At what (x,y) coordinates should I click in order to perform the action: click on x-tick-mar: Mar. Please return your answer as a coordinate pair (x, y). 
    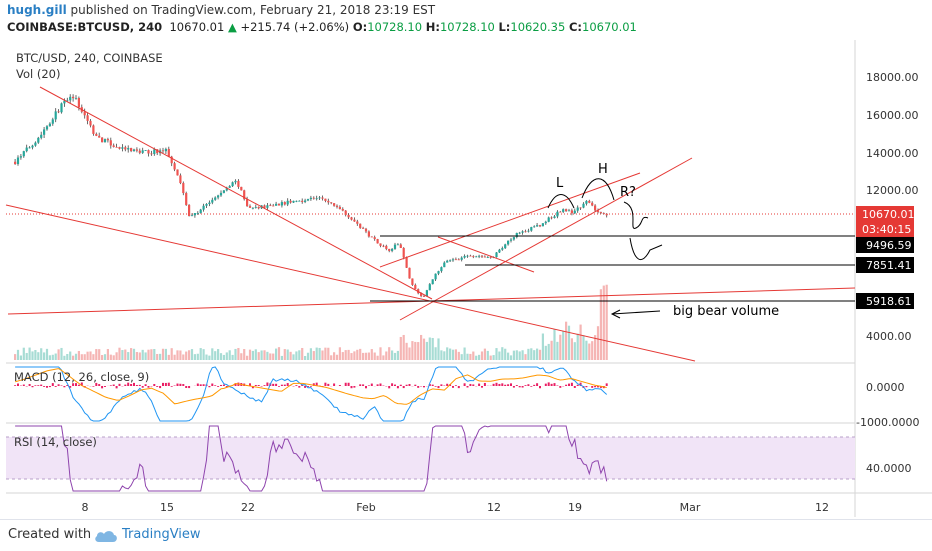
    Looking at the image, I should click on (690, 507).